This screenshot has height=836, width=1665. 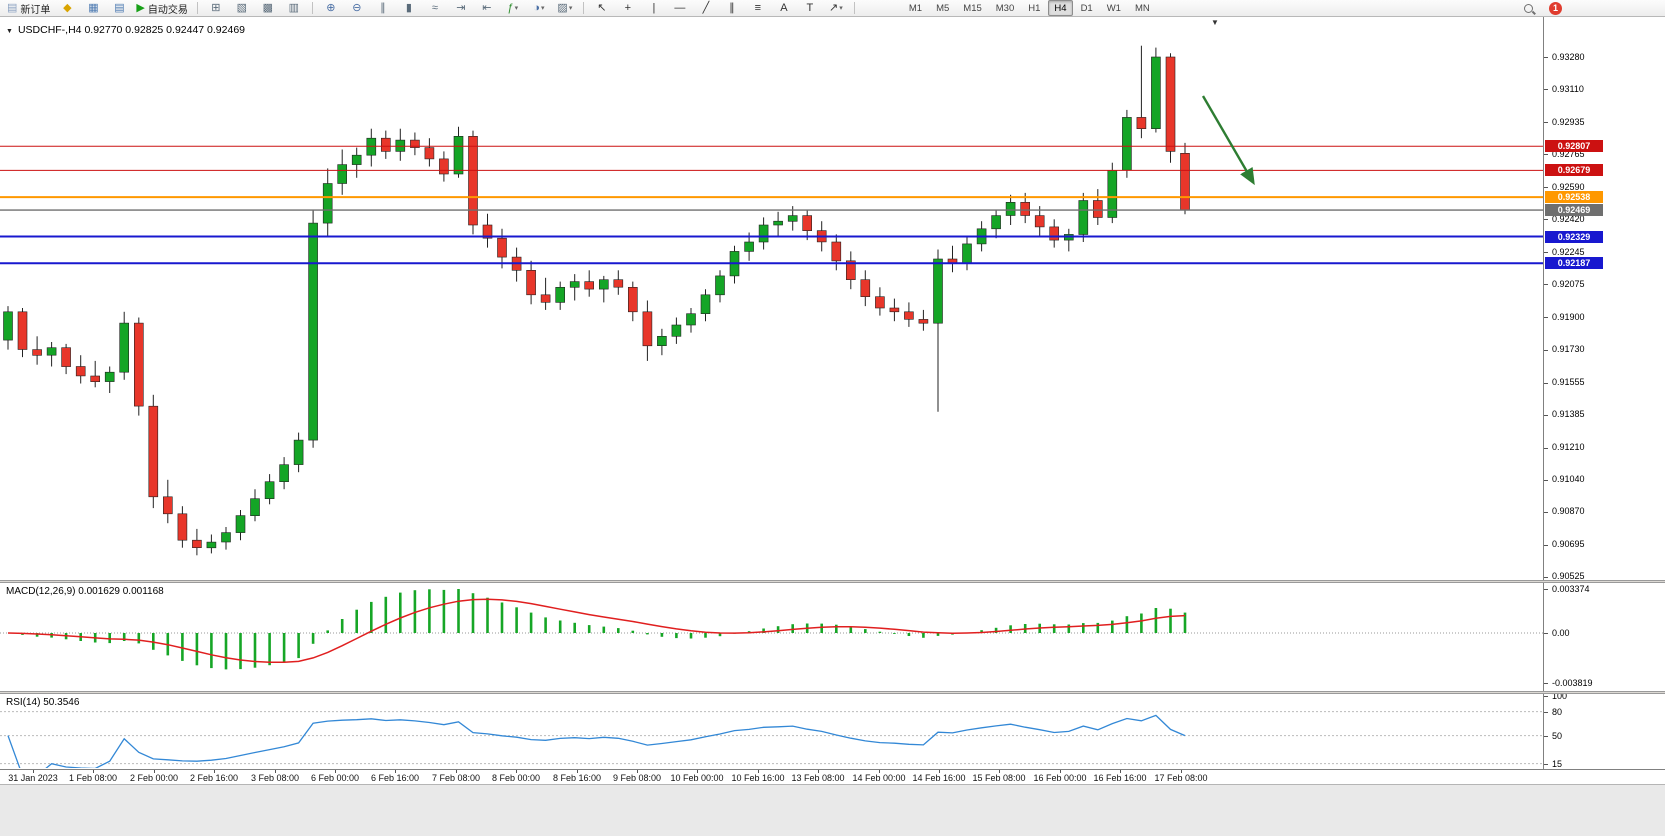 What do you see at coordinates (810, 8) in the screenshot?
I see `text-label-button: T` at bounding box center [810, 8].